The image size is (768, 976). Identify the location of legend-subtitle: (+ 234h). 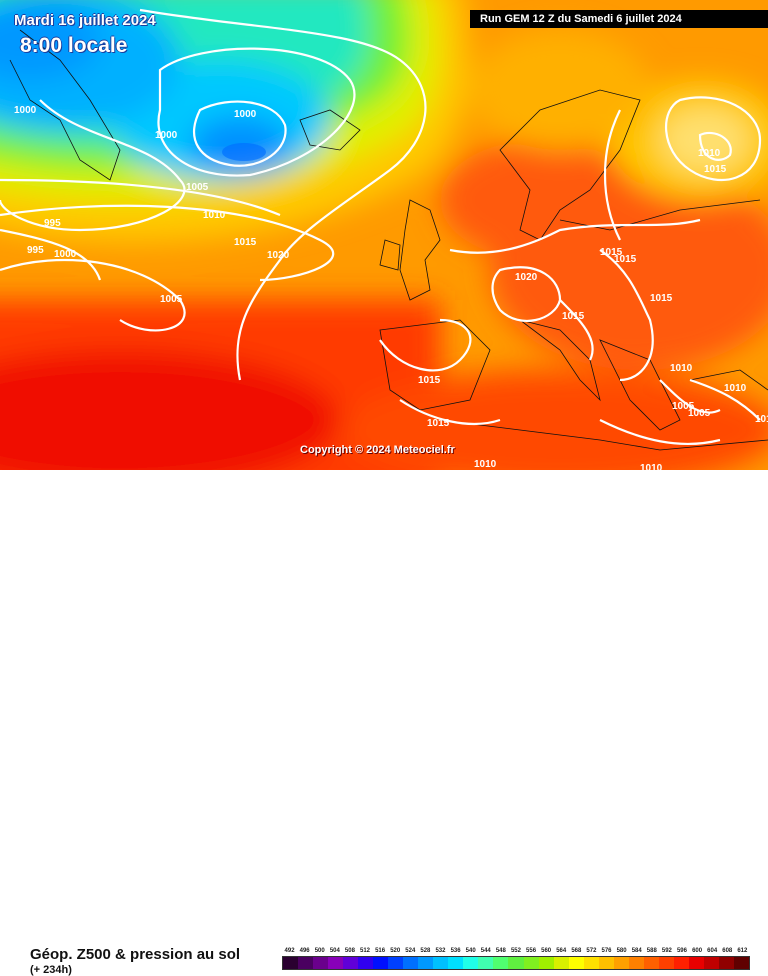
(51, 970).